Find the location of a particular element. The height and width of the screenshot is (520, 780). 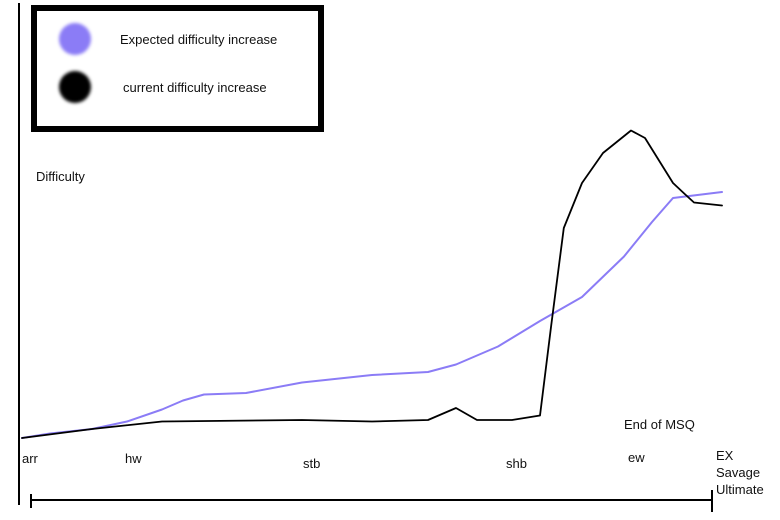

legend-label-expected: Expected difficulty increase is located at coordinates (199, 39).